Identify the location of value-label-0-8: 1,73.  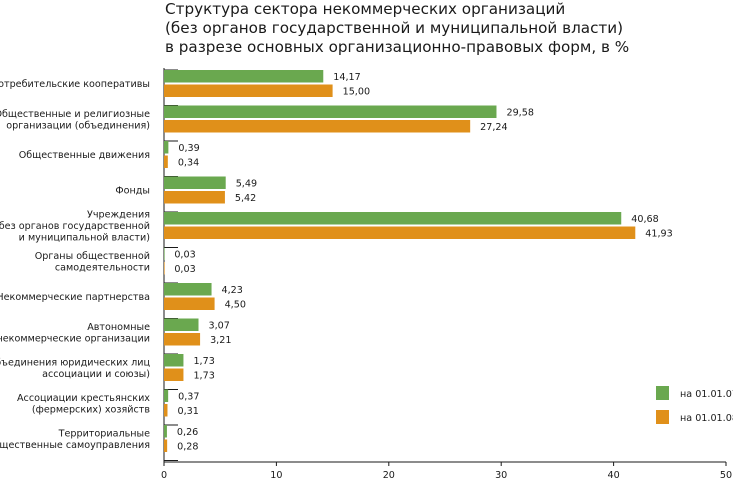
(203, 361).